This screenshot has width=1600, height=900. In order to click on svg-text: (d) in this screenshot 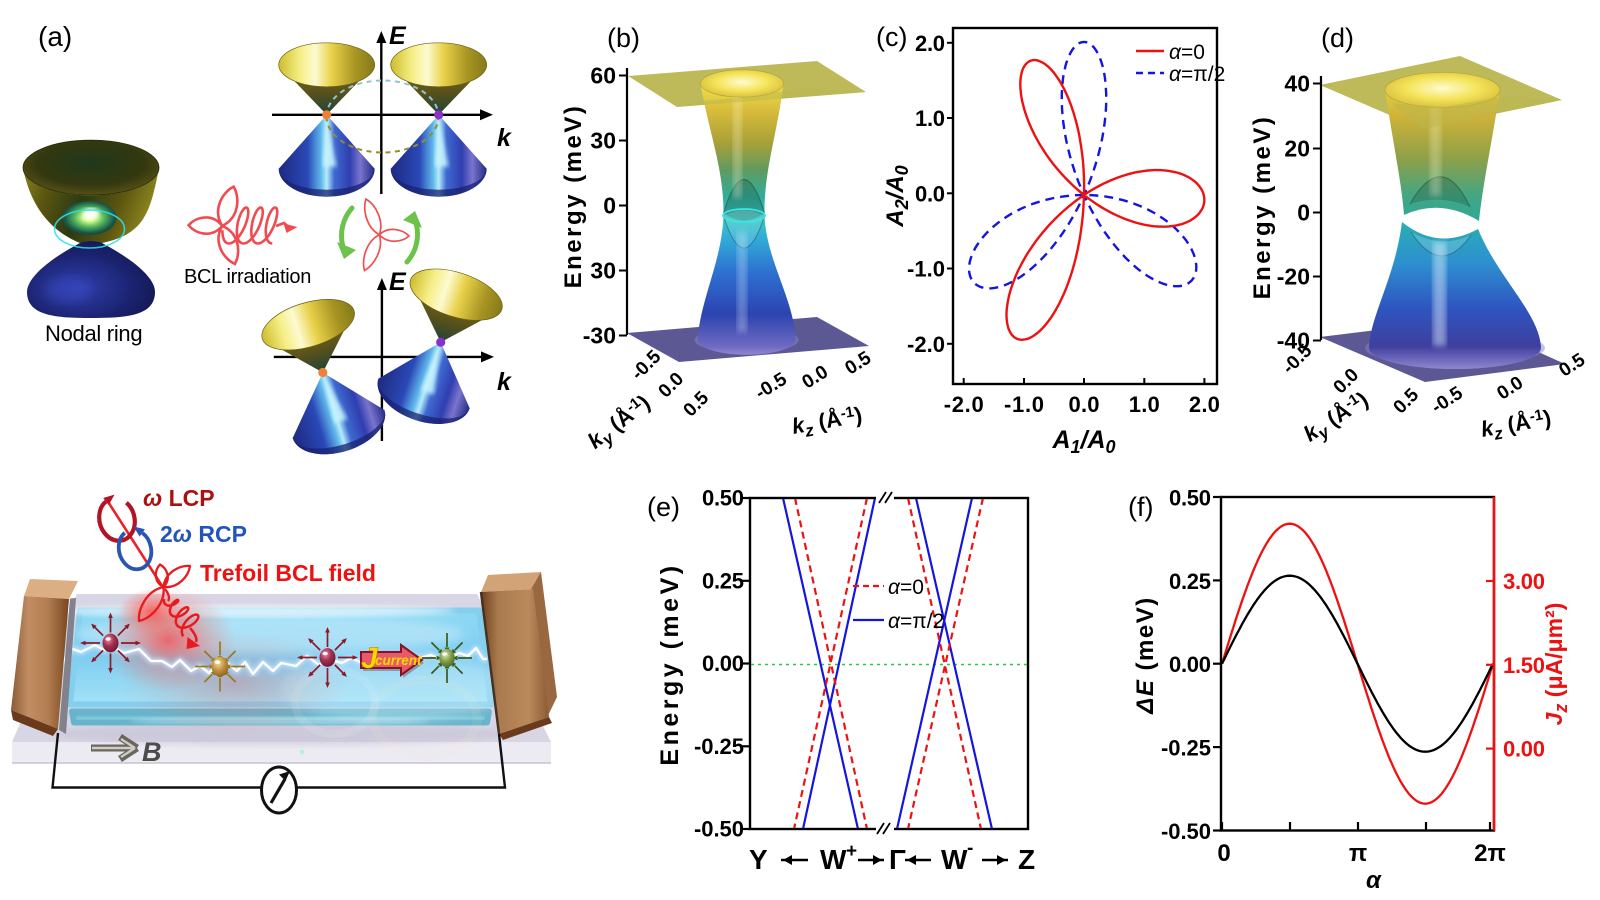, I will do `click(1337, 38)`.